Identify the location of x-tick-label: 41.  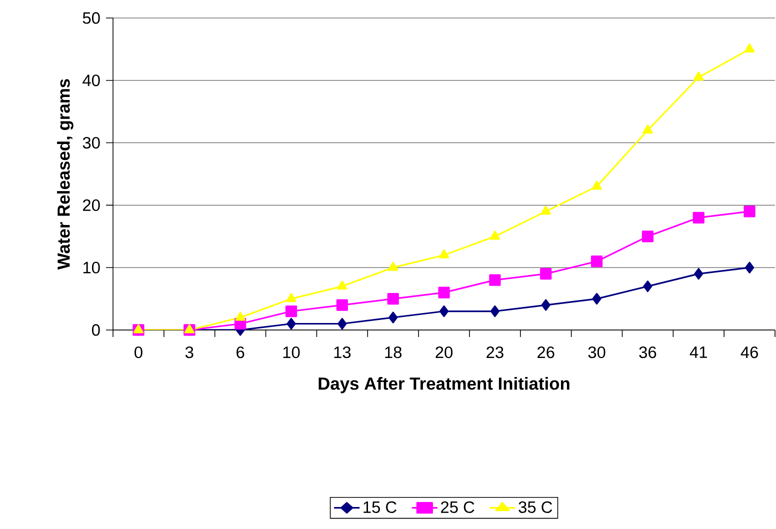
(698, 352).